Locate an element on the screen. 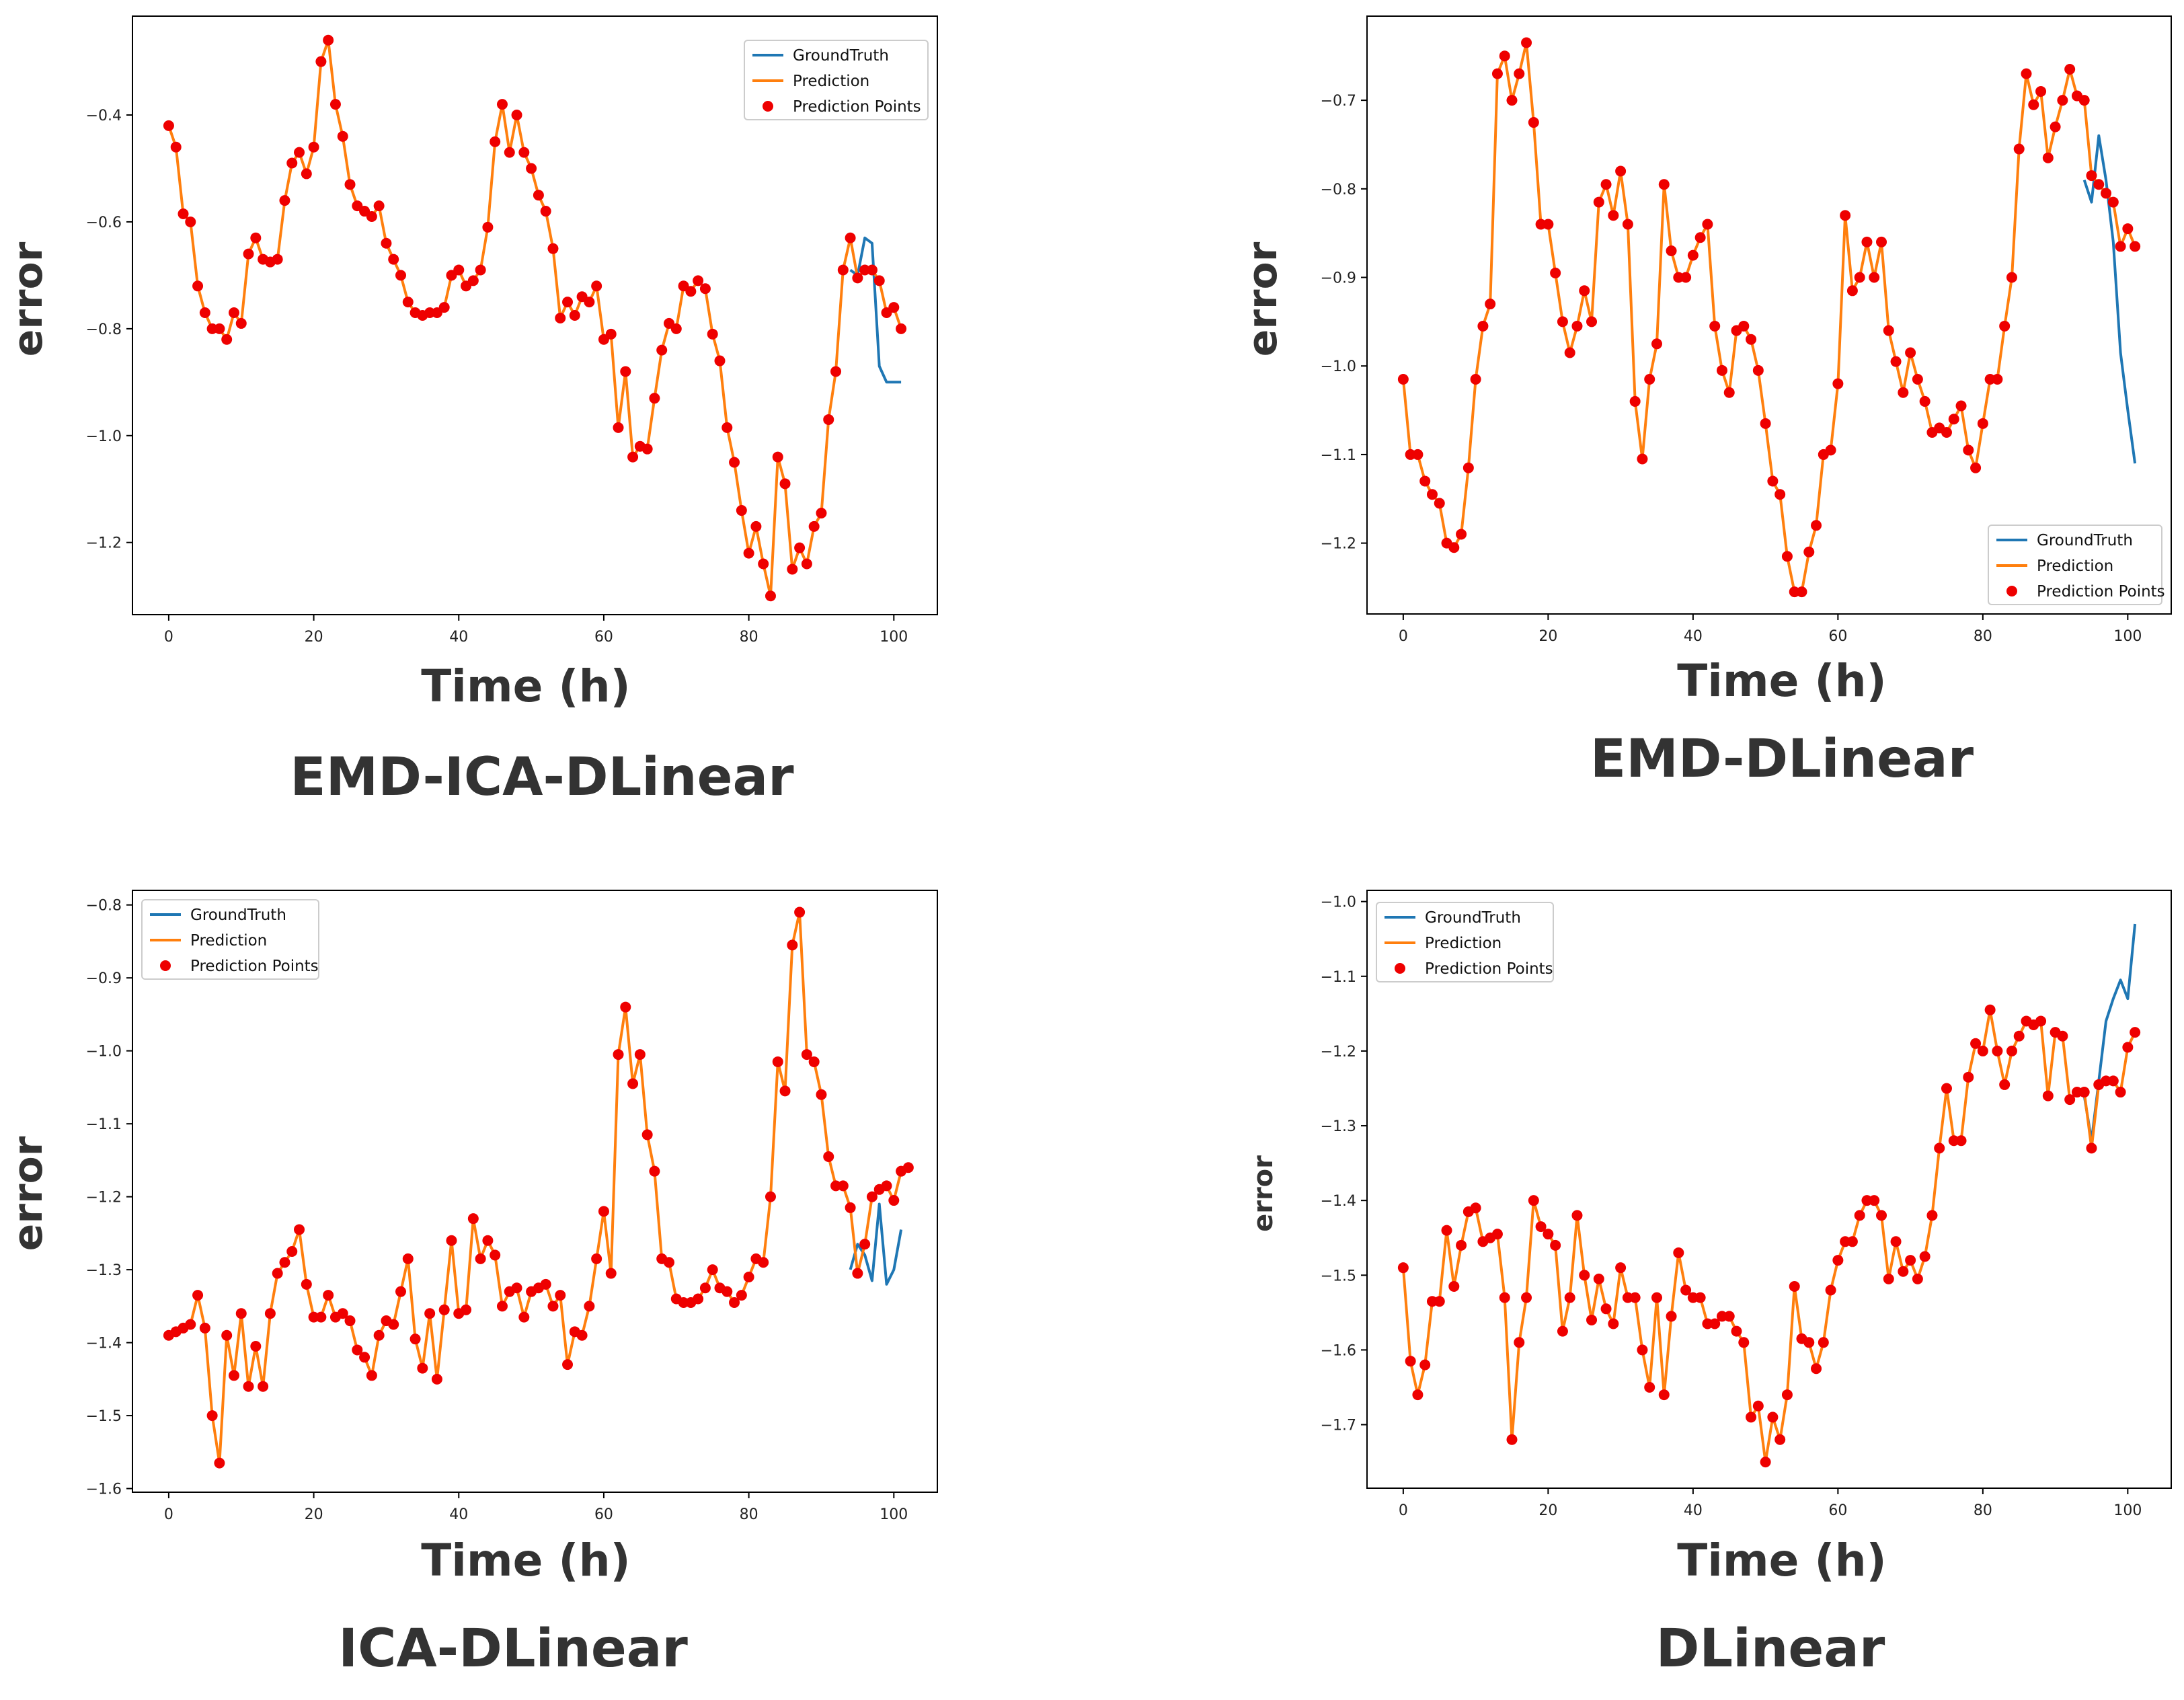  y-tick-label: −1.7 is located at coordinates (1338, 1426).